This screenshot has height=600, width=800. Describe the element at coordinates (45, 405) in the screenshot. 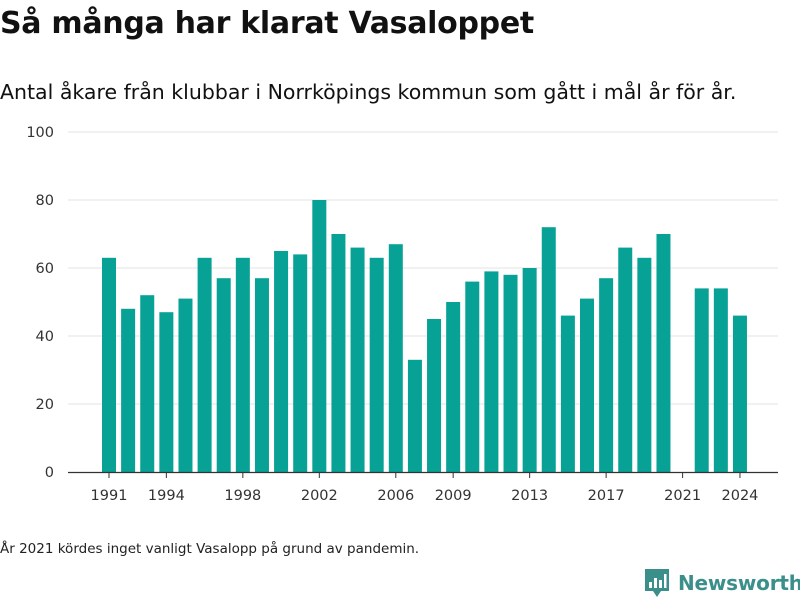

I see `y-tick-label: 20` at that location.